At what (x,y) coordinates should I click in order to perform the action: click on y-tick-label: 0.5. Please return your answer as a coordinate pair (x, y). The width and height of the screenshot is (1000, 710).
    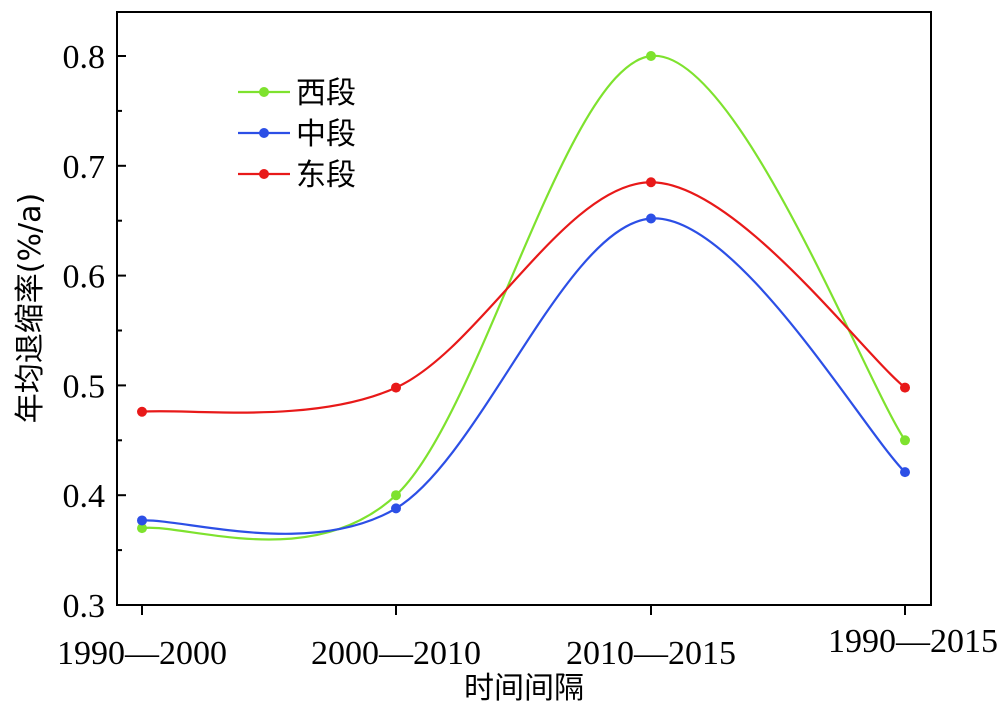
    Looking at the image, I should click on (84, 386).